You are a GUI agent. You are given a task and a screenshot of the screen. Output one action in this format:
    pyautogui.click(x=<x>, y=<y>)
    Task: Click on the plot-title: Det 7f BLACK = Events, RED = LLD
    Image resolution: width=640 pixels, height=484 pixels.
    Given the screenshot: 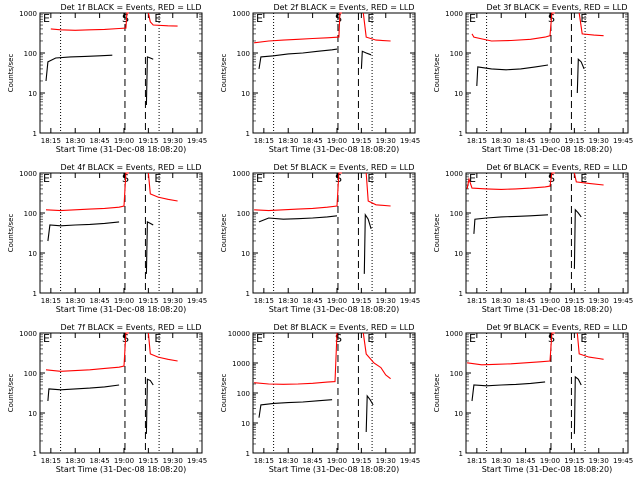 What is the action you would take?
    pyautogui.click(x=130, y=327)
    